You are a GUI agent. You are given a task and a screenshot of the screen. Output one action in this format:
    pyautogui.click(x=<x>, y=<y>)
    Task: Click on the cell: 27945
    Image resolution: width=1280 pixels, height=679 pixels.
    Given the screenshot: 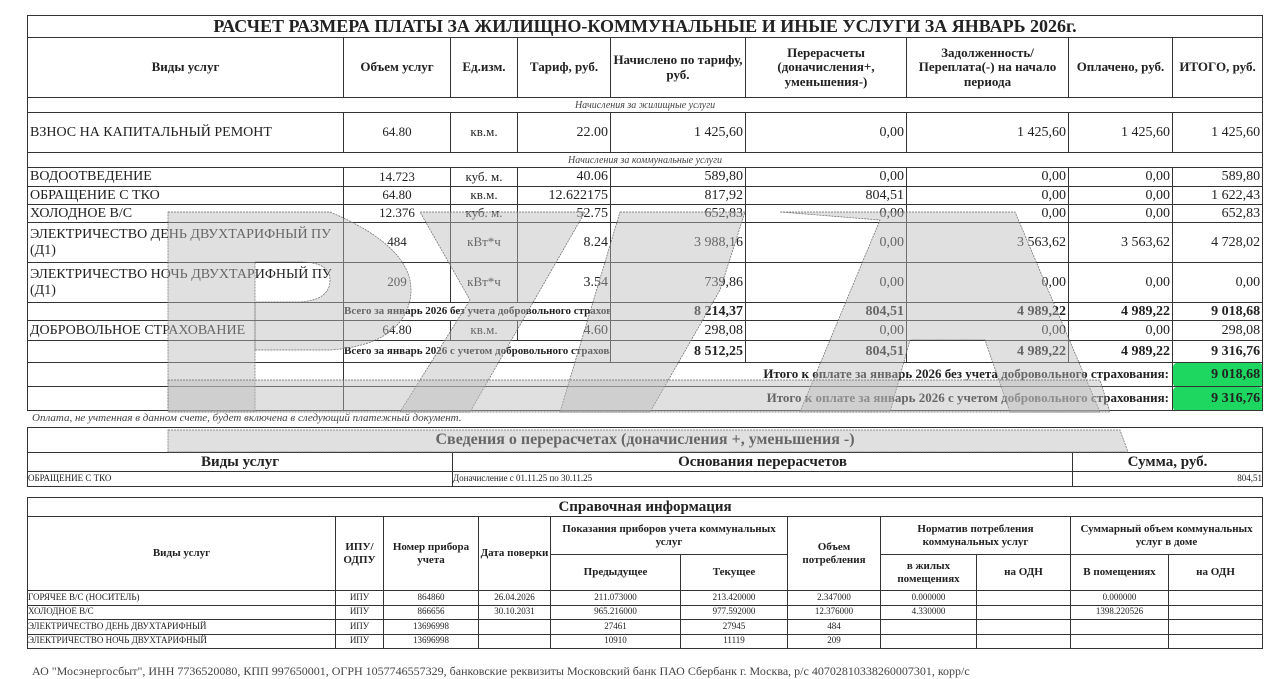 What is the action you would take?
    pyautogui.click(x=734, y=627)
    